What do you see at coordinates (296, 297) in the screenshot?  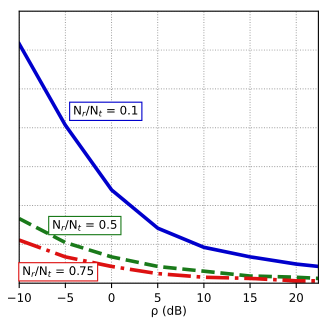 I see `x-tick-label: 20` at bounding box center [296, 297].